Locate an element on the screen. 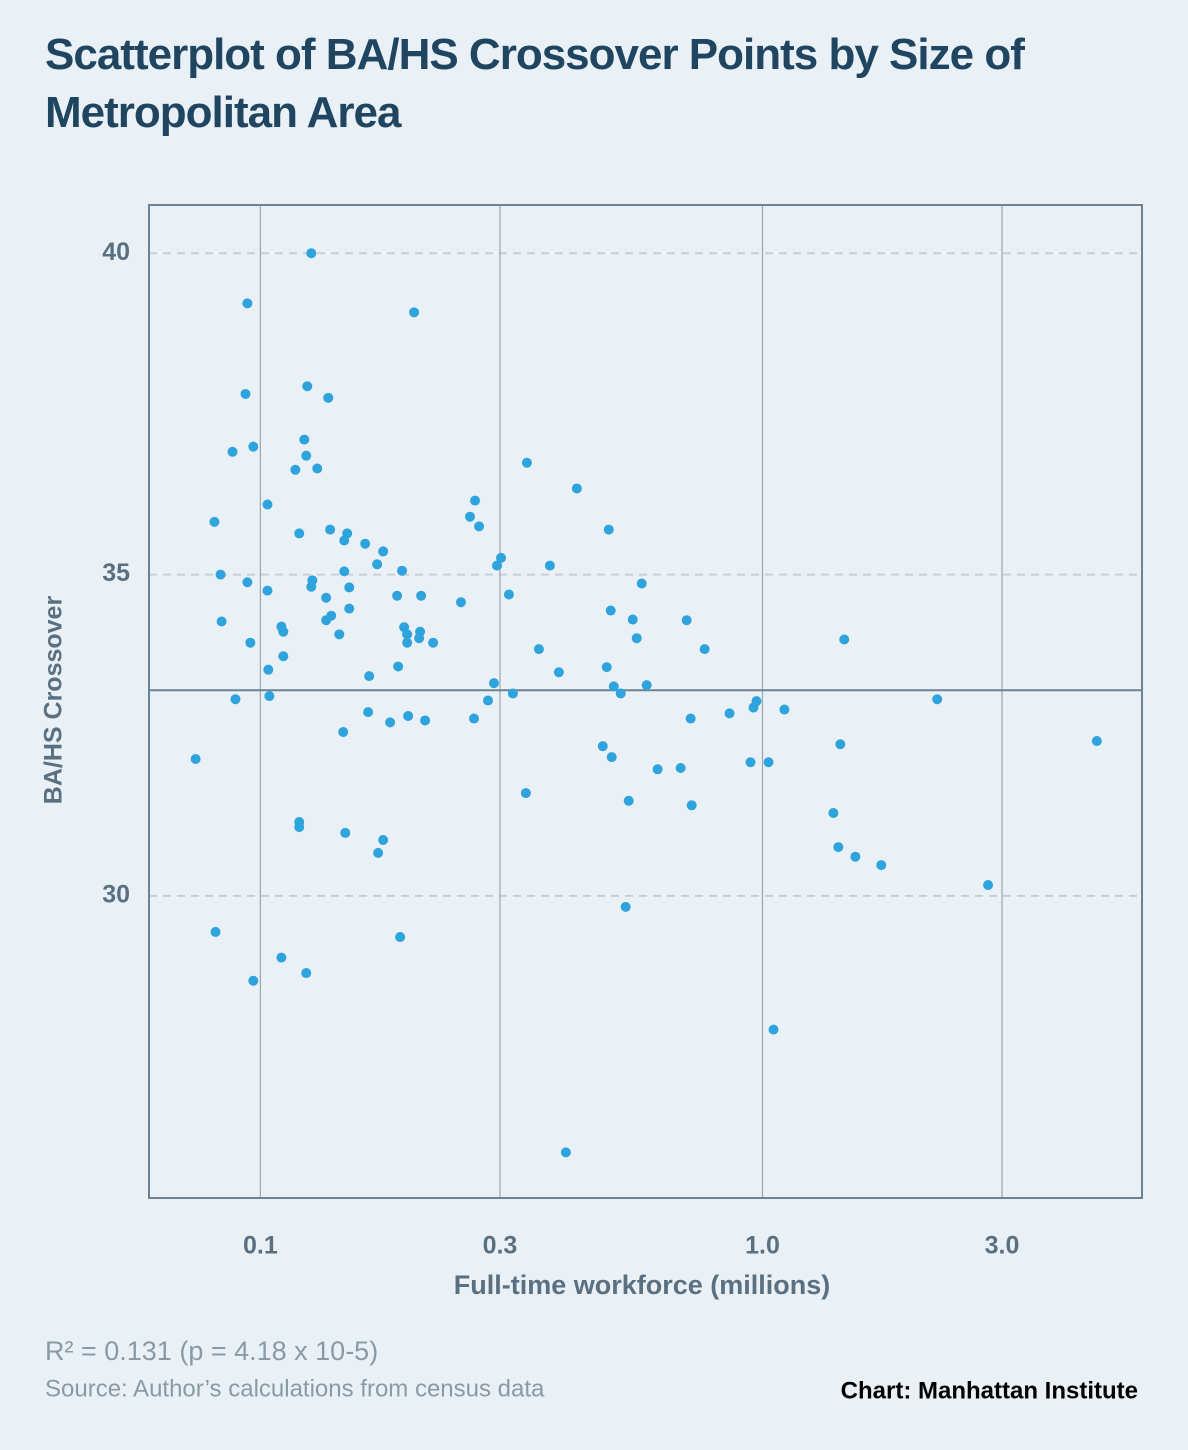  x-tick-label: 3.0 is located at coordinates (1002, 1246).